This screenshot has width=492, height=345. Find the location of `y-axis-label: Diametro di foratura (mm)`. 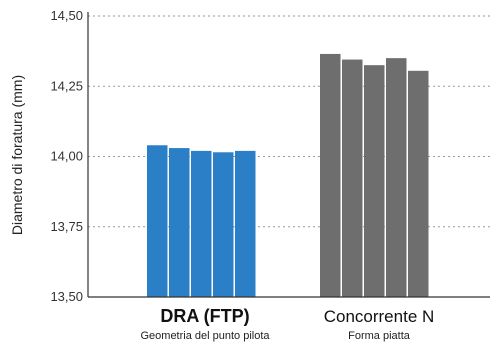

y-axis-label: Diametro di foratura (mm) is located at coordinates (17, 155).